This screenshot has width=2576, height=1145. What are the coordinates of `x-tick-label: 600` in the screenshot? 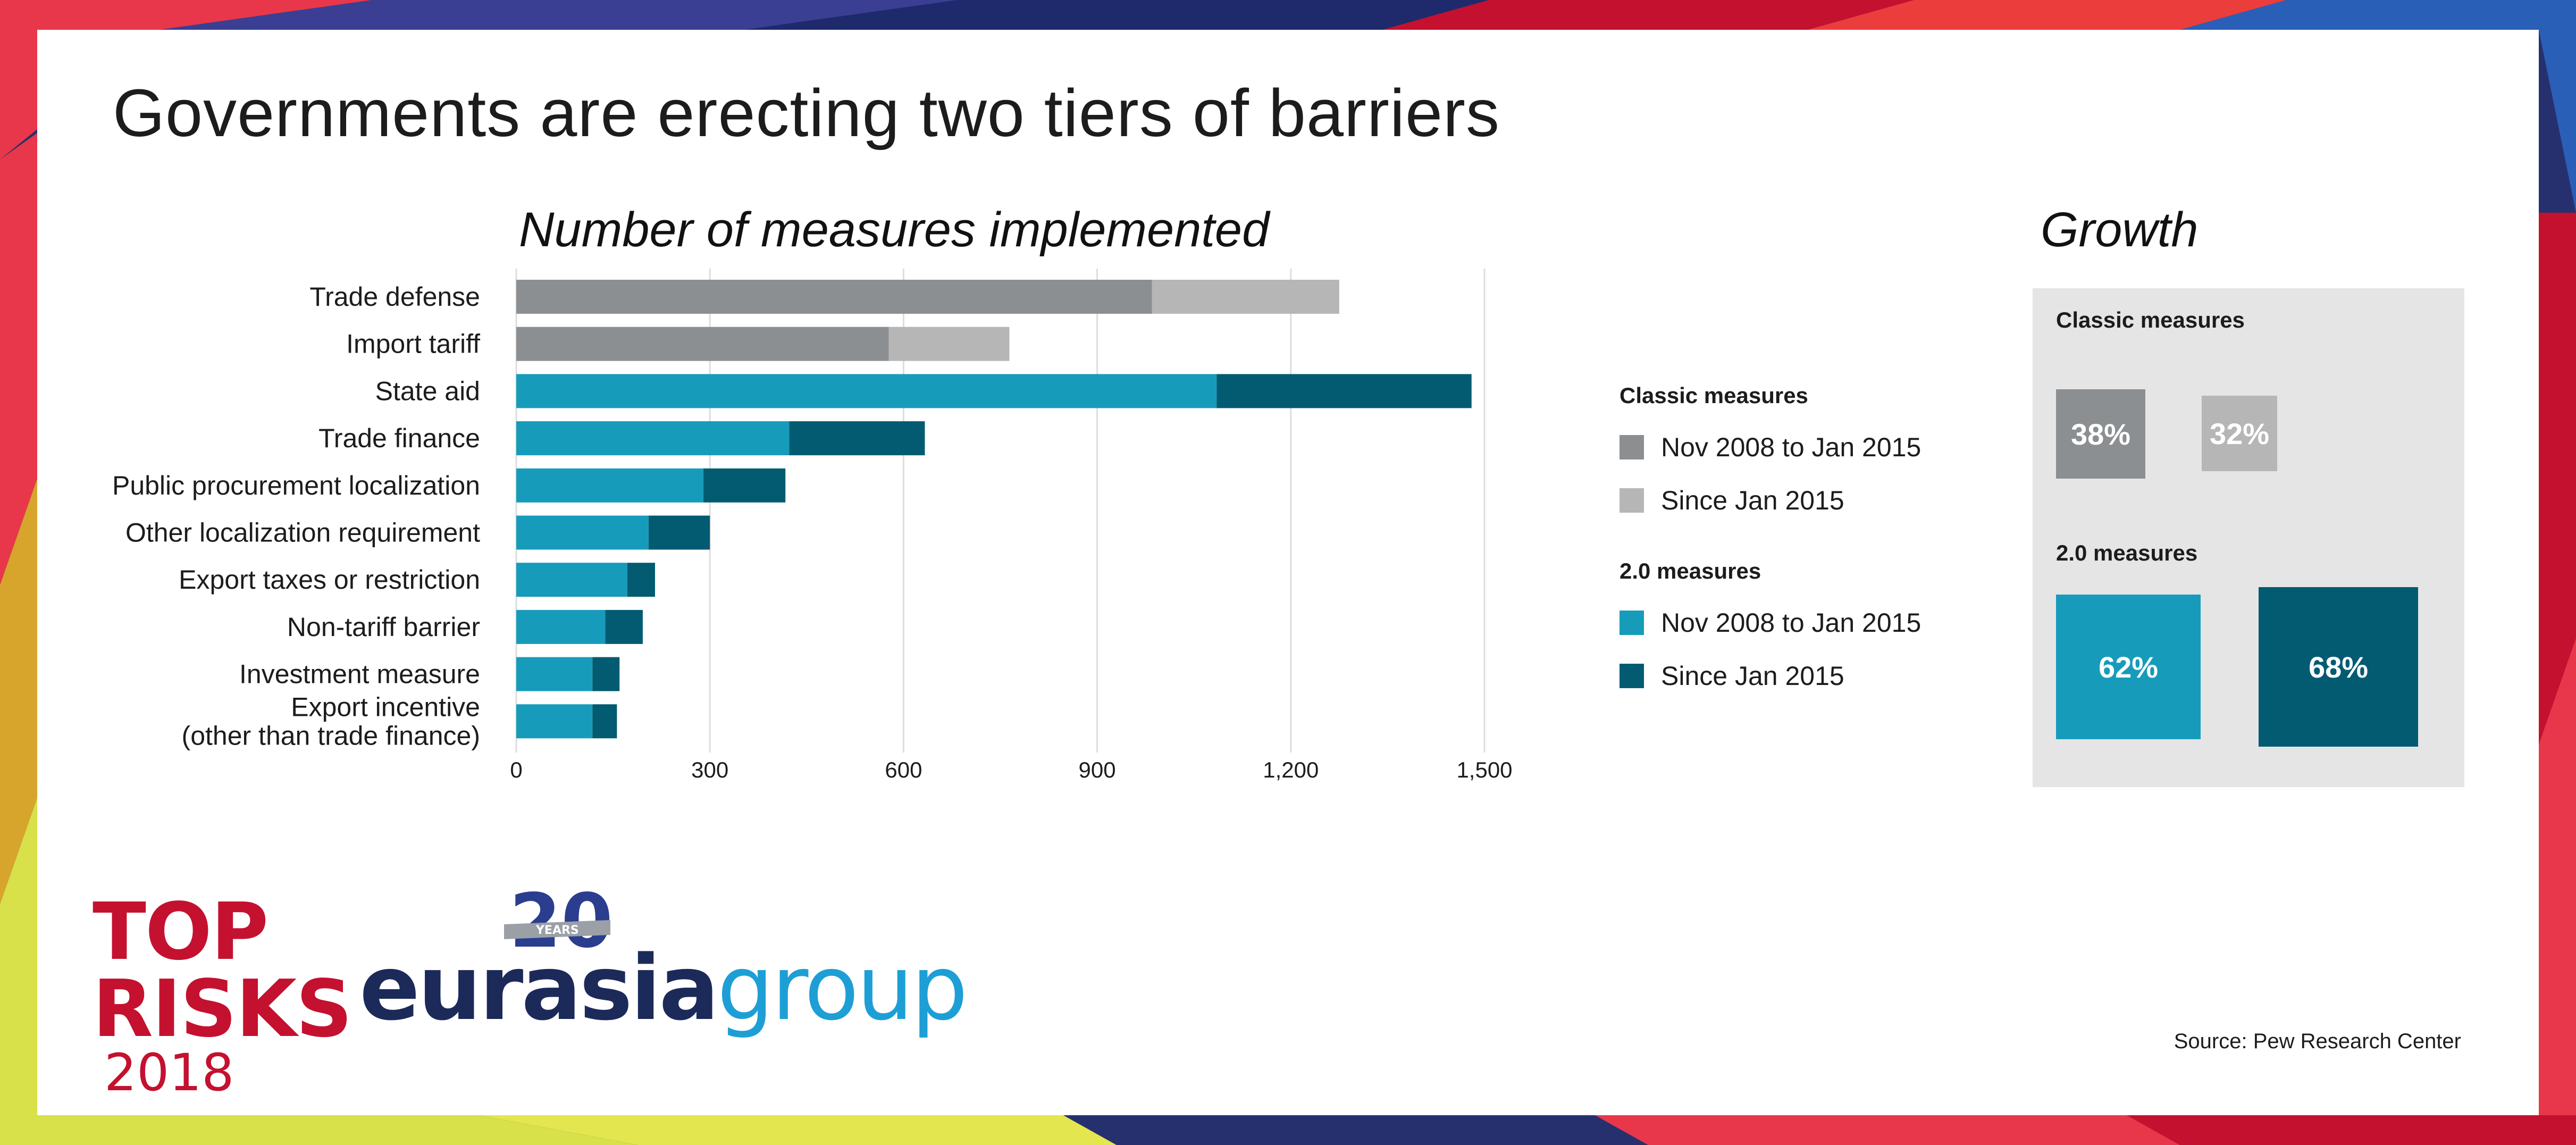 It's located at (903, 769).